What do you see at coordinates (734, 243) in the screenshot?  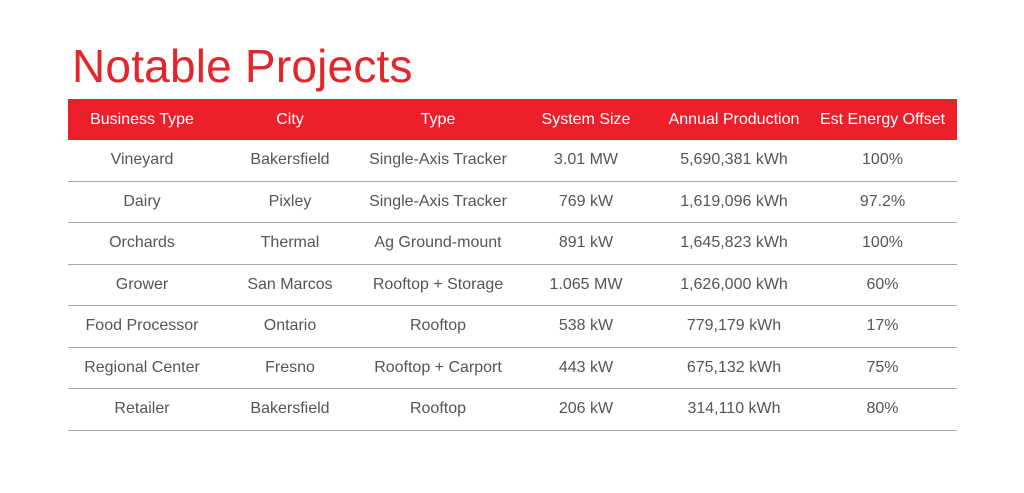 I see `cell-annual-production: 1,645,823 kWh` at bounding box center [734, 243].